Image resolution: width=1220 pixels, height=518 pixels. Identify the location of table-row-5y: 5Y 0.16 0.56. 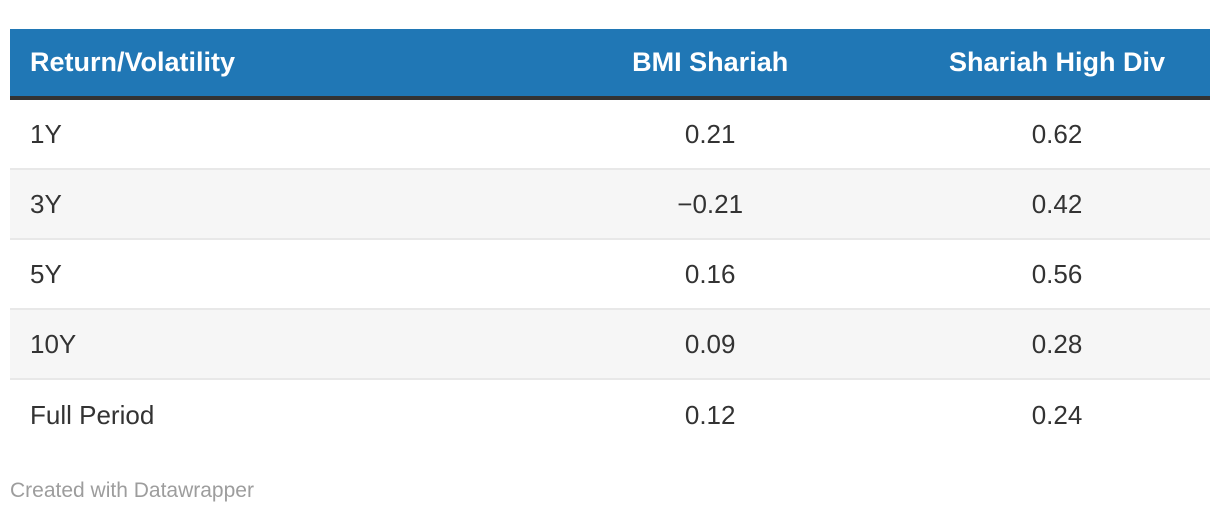
(610, 274).